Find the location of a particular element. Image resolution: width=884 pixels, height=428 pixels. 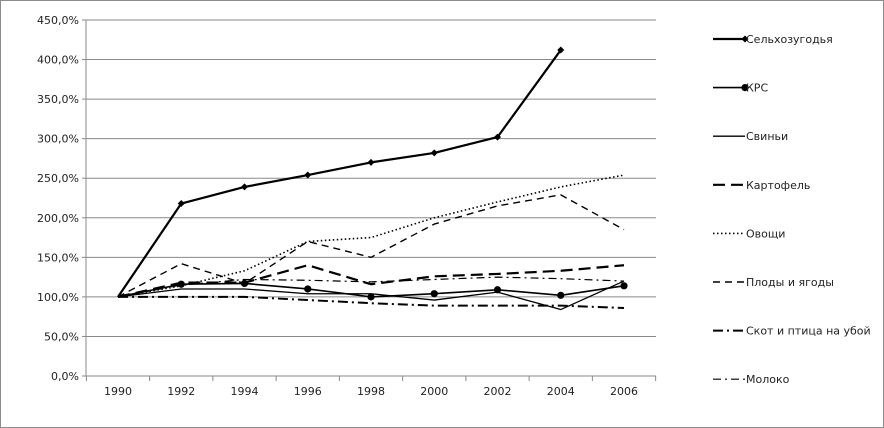

y-tick-label: 400,0% is located at coordinates (58, 60).